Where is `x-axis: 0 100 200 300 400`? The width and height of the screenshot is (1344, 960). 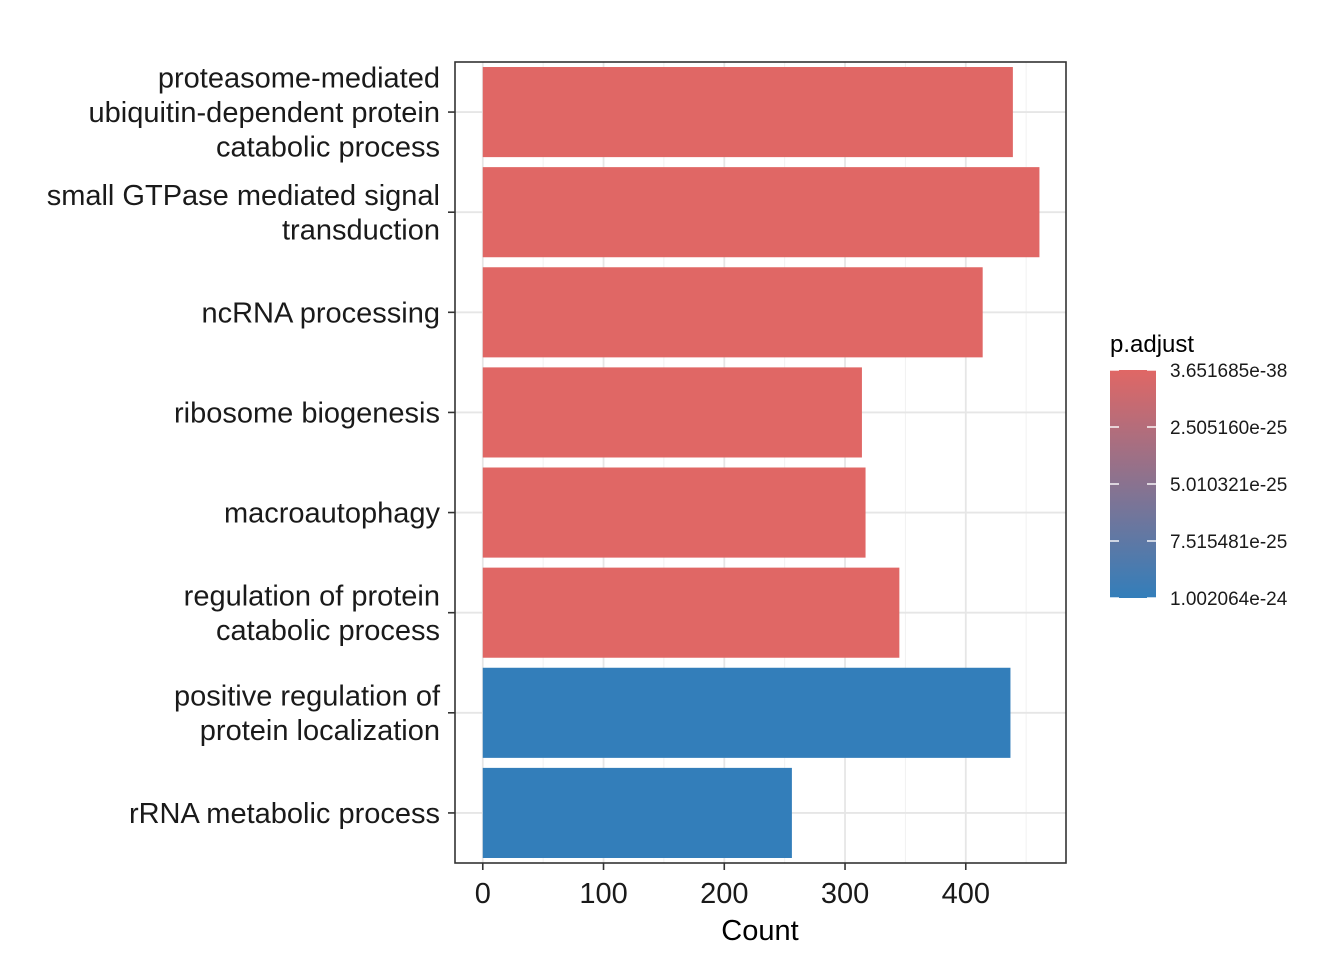
x-axis: 0 100 200 300 400 is located at coordinates (732, 886).